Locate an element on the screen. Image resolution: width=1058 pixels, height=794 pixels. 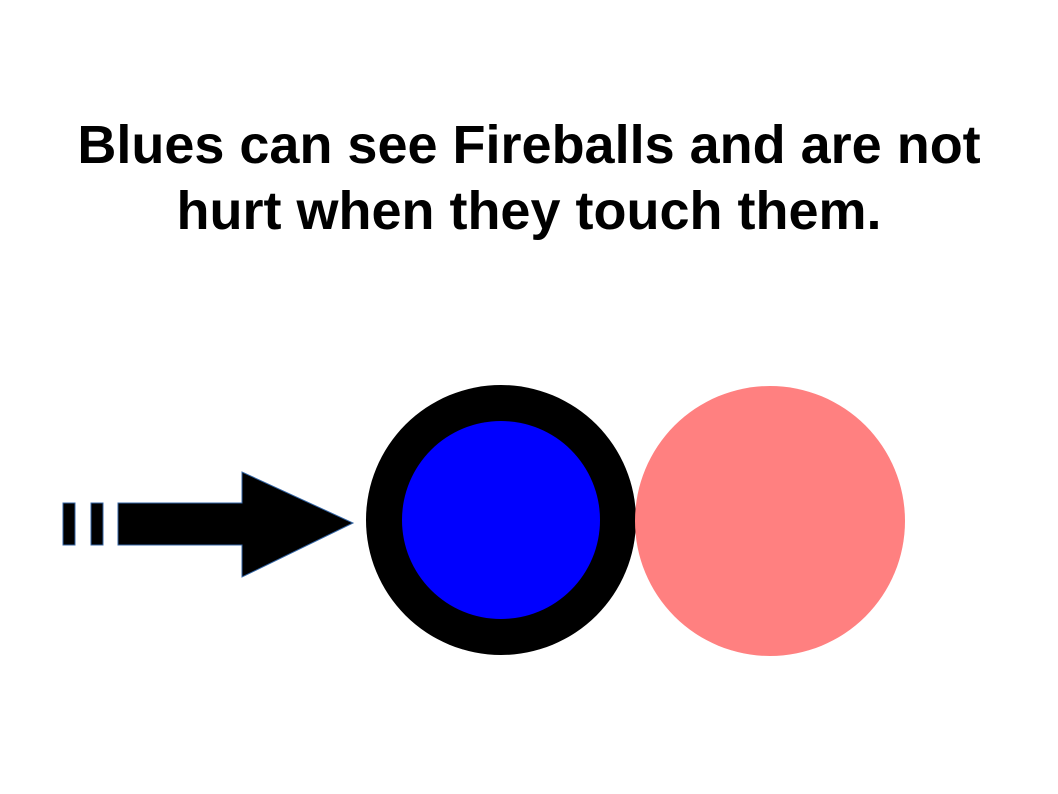
slide-title-line-2: hurt when they touch them. is located at coordinates (529, 211).